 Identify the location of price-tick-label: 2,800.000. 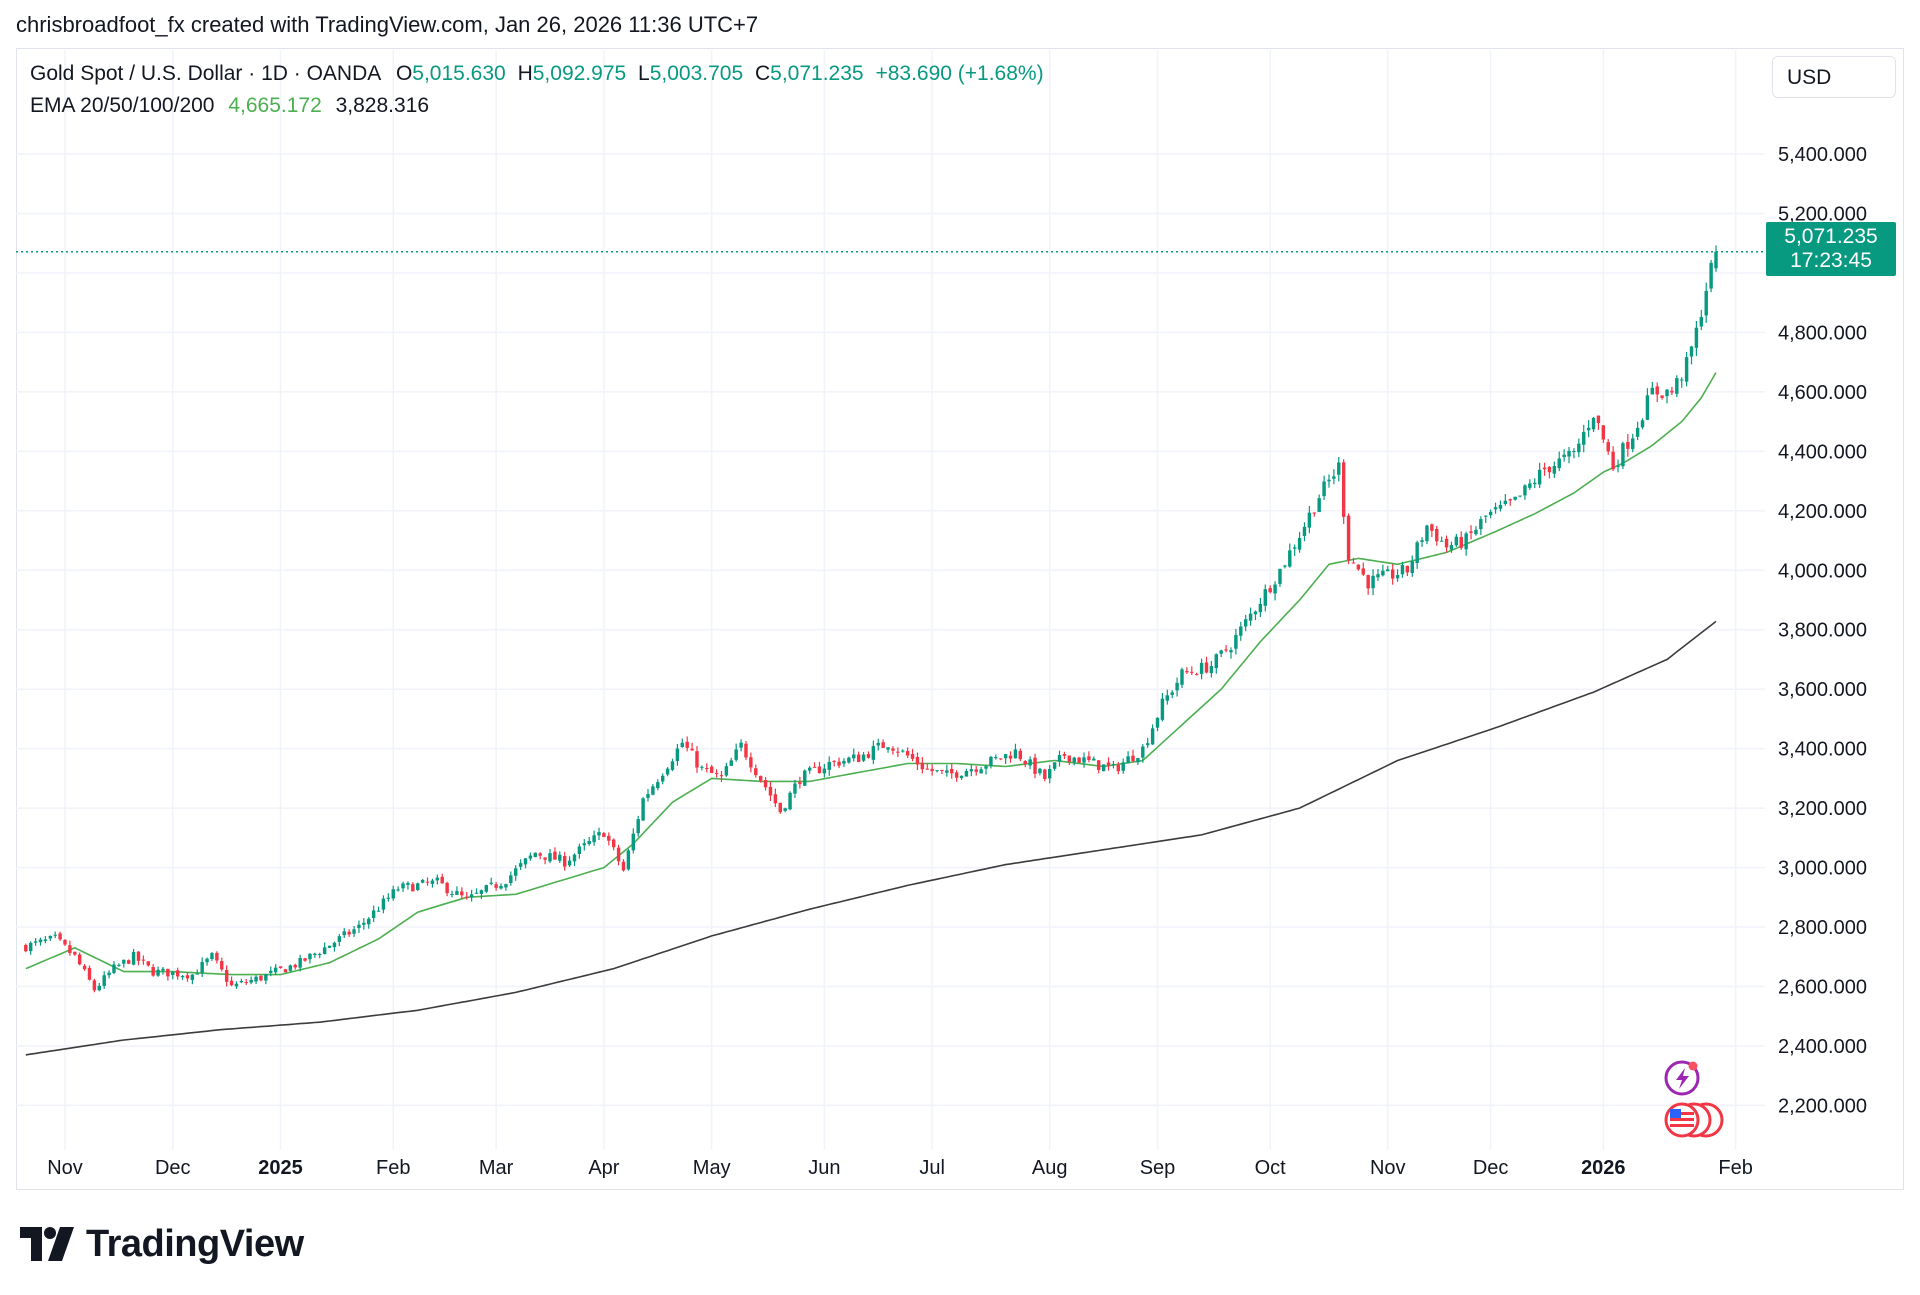
(1822, 928).